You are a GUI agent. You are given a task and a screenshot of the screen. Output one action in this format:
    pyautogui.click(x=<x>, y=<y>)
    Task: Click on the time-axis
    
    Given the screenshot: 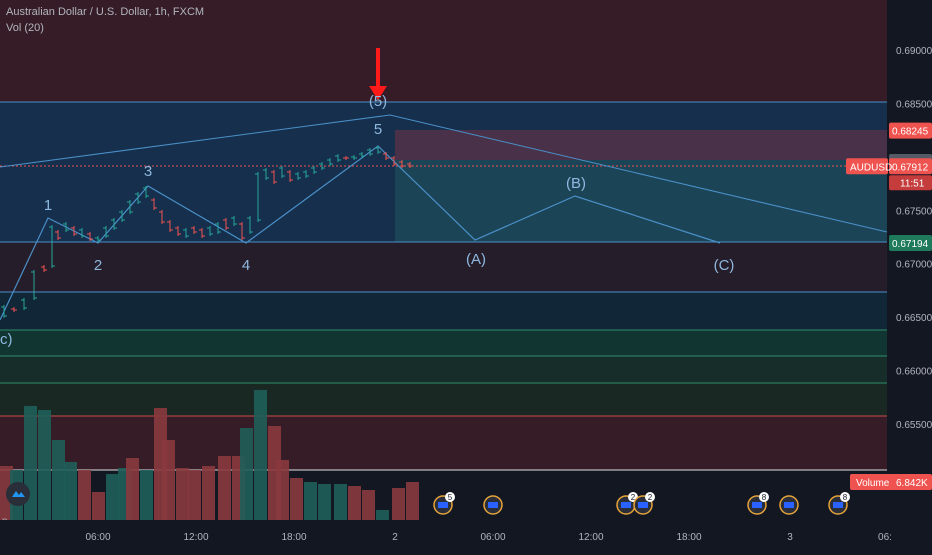 What is the action you would take?
    pyautogui.click(x=443, y=535)
    